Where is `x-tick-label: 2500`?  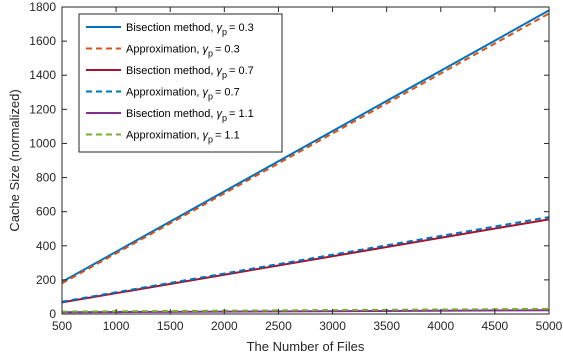 x-tick-label: 2500 is located at coordinates (278, 326).